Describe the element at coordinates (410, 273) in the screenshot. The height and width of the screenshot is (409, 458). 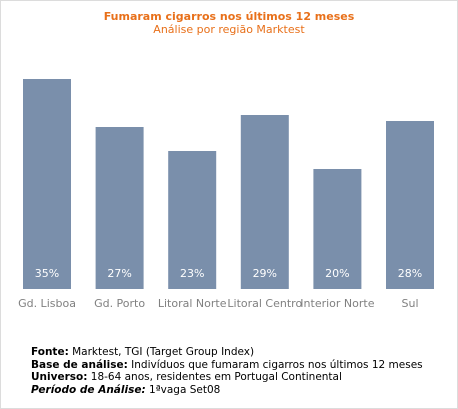
I see `bar-value-label-5: 28%` at that location.